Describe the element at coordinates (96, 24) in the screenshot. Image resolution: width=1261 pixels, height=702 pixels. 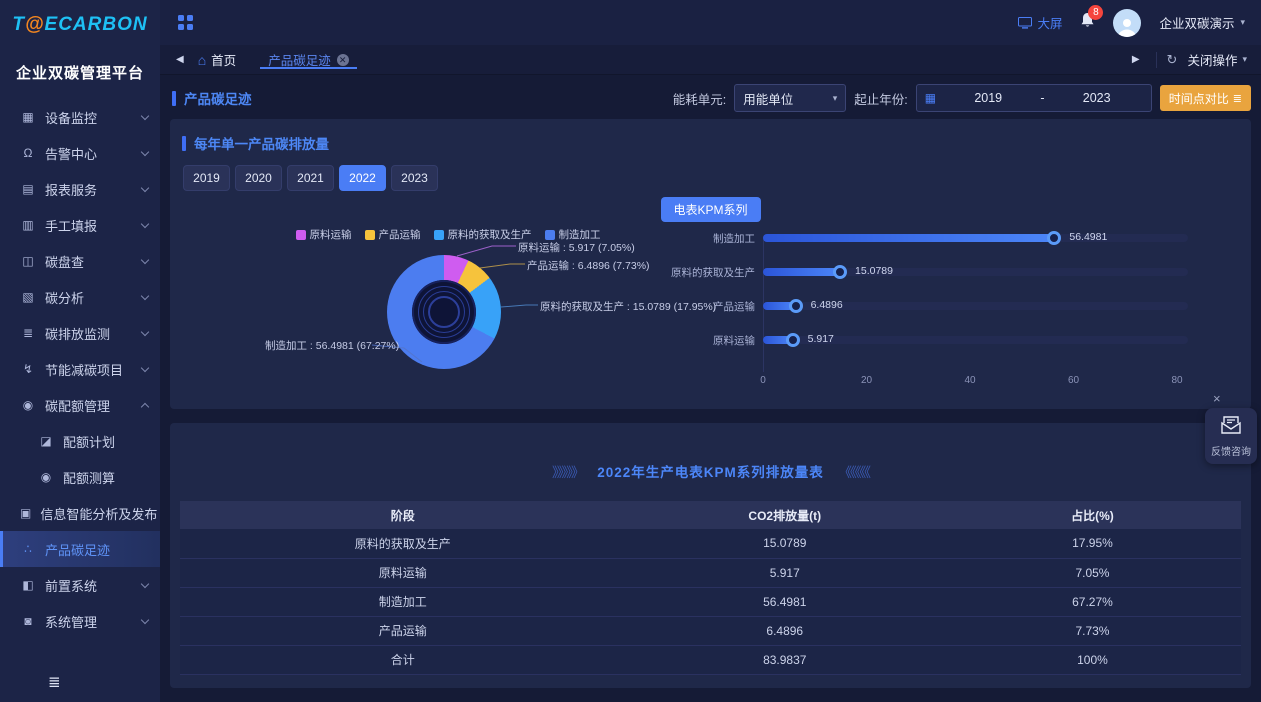
I see `logo-rest: ECARBON` at that location.